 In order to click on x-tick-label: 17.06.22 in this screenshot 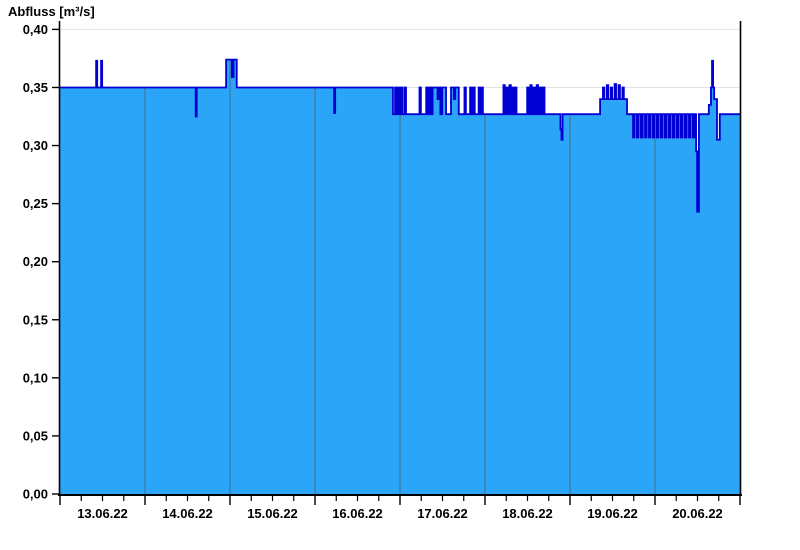, I will do `click(442, 513)`.